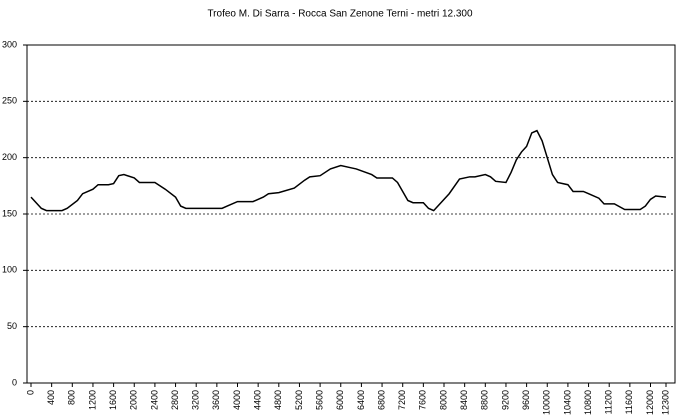  What do you see at coordinates (9, 101) in the screenshot?
I see `y-tick-label: 250` at bounding box center [9, 101].